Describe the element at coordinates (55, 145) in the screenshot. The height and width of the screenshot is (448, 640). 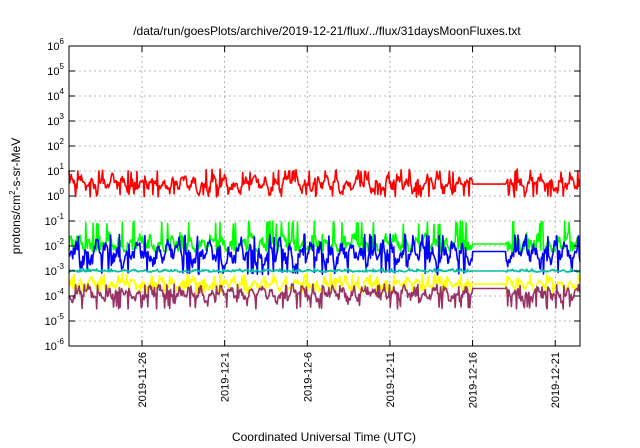
I see `y-tick-label: 10²` at that location.